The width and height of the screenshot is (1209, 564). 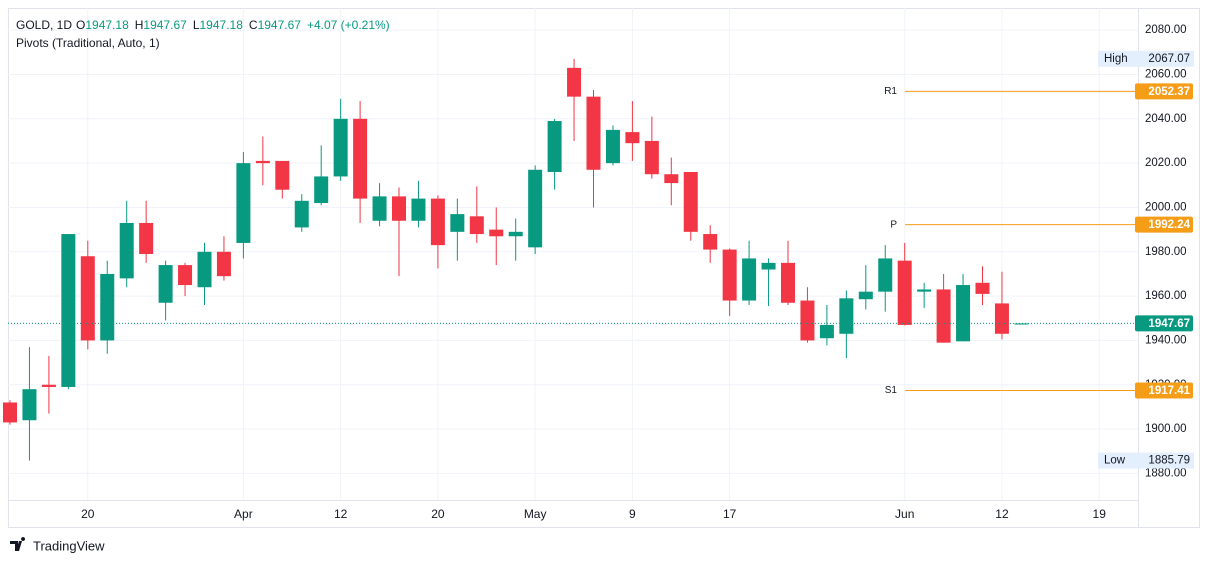 I want to click on marker-box, so click(x=1146, y=58).